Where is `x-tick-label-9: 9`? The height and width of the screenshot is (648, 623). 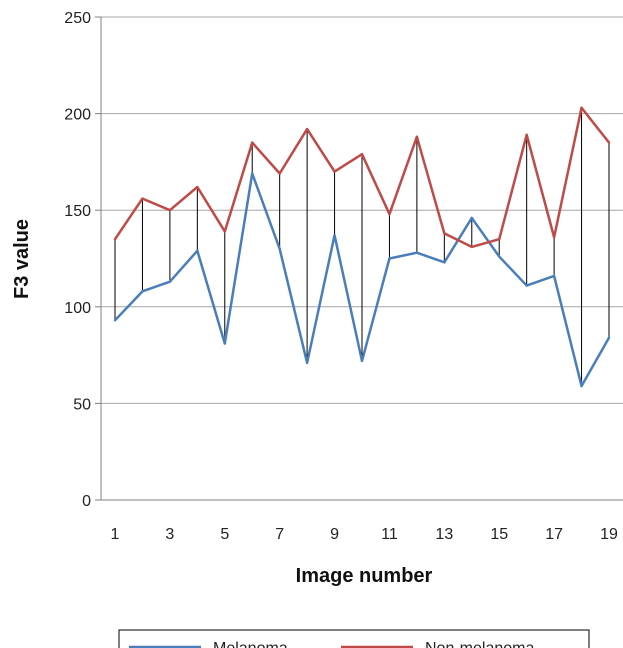
x-tick-label-9: 9 is located at coordinates (334, 534).